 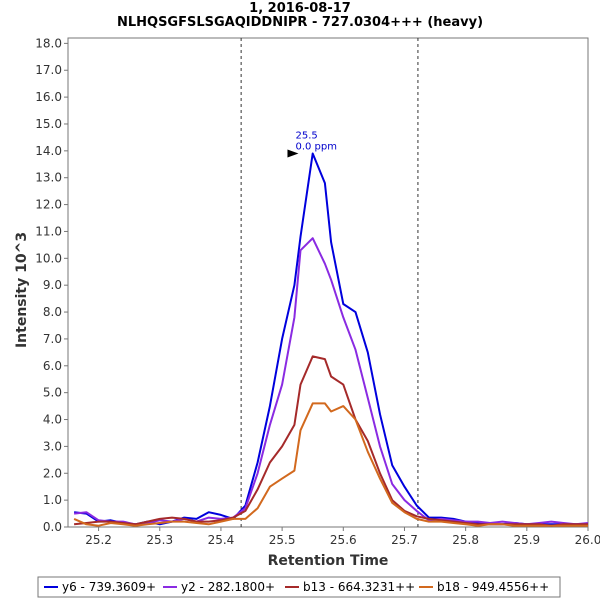 What do you see at coordinates (48, 205) in the screenshot?
I see `y-tick-label: 12.0` at bounding box center [48, 205].